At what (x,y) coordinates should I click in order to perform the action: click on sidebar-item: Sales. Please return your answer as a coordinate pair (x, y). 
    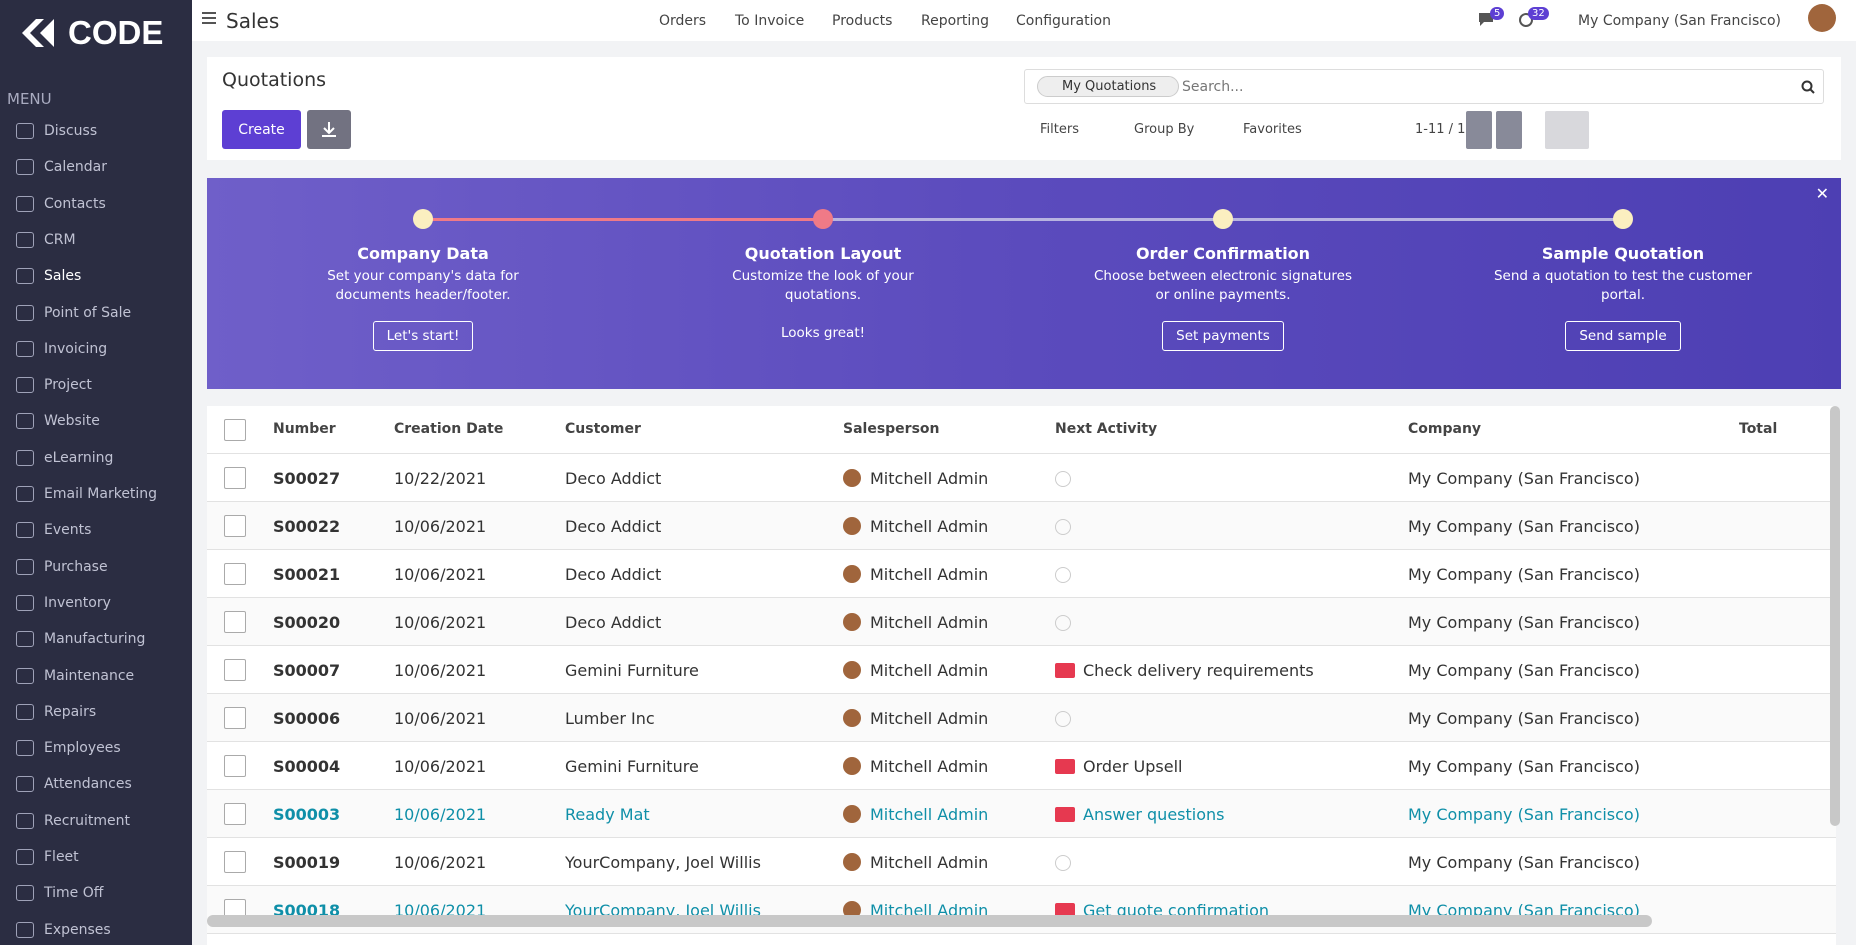
    Looking at the image, I should click on (48, 276).